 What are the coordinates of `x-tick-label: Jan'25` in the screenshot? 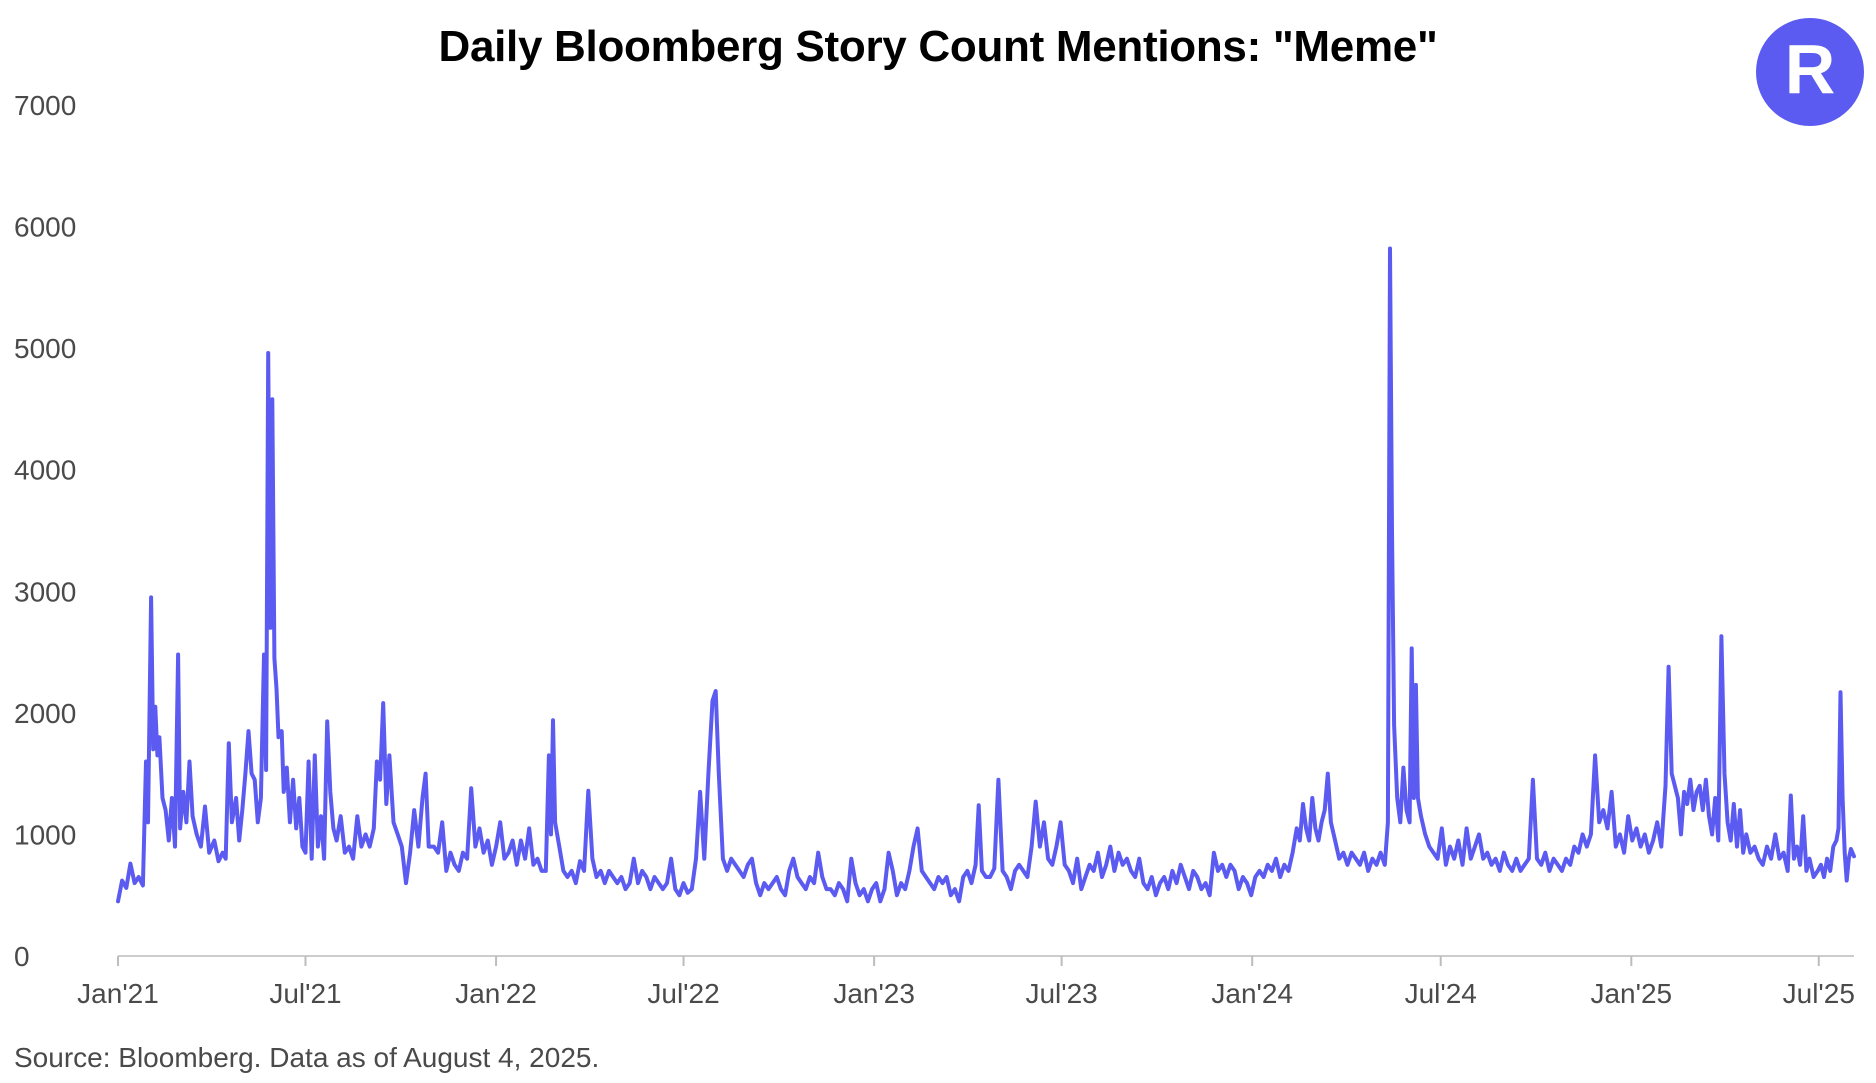 It's located at (1631, 993).